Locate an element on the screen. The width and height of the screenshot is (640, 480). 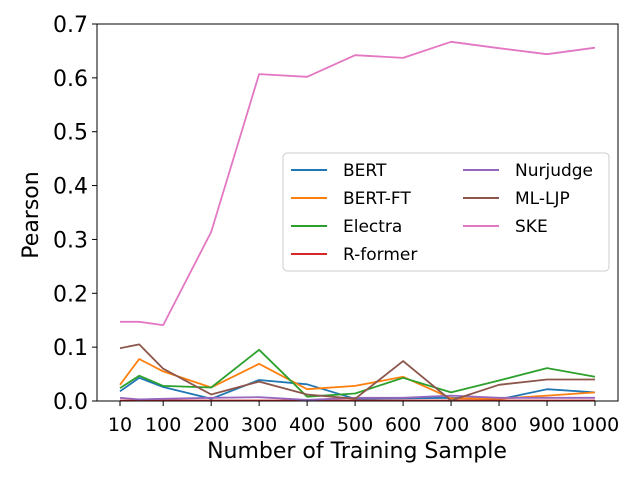
y-tick-label: 0.5 is located at coordinates (70, 133).